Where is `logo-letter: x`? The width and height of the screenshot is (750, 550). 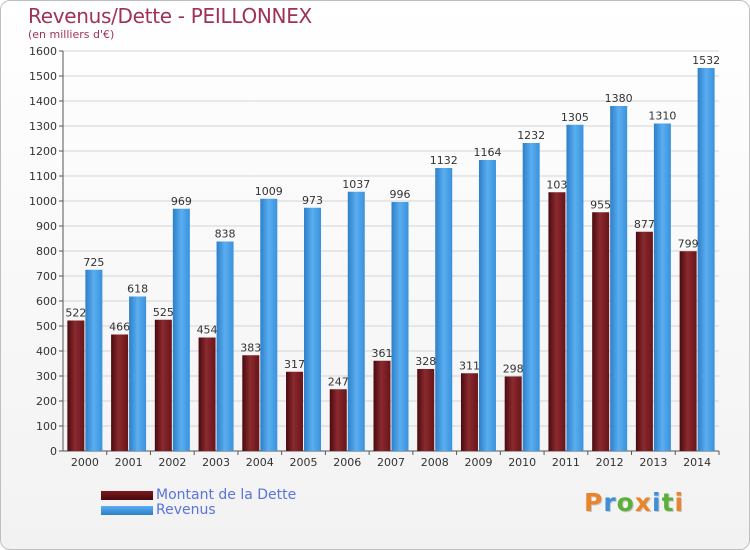
logo-letter: x is located at coordinates (643, 502).